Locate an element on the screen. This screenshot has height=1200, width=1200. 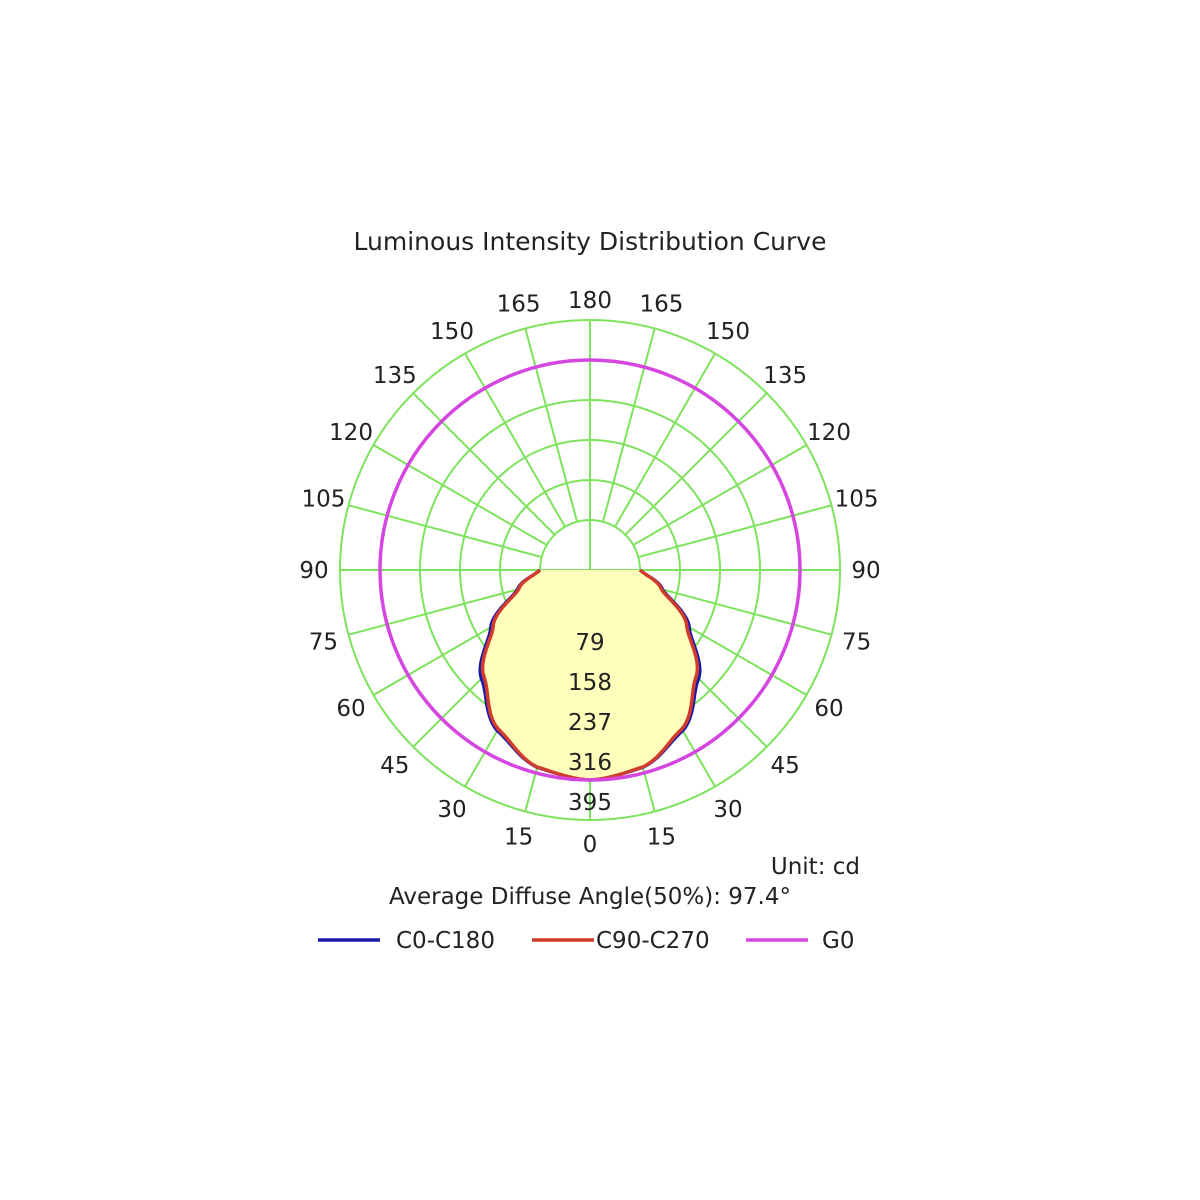
radial-tick-label: 237 is located at coordinates (590, 723).